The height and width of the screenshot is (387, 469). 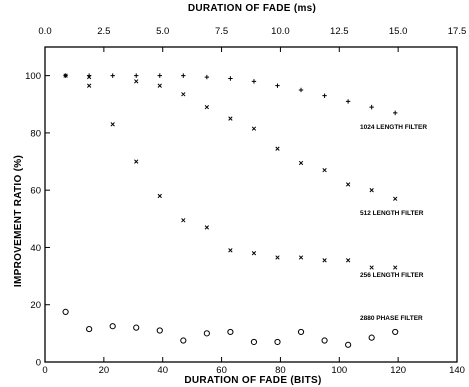 What do you see at coordinates (18, 221) in the screenshot?
I see `y-axis-title: IMPROVEMENT RATIO (%)` at bounding box center [18, 221].